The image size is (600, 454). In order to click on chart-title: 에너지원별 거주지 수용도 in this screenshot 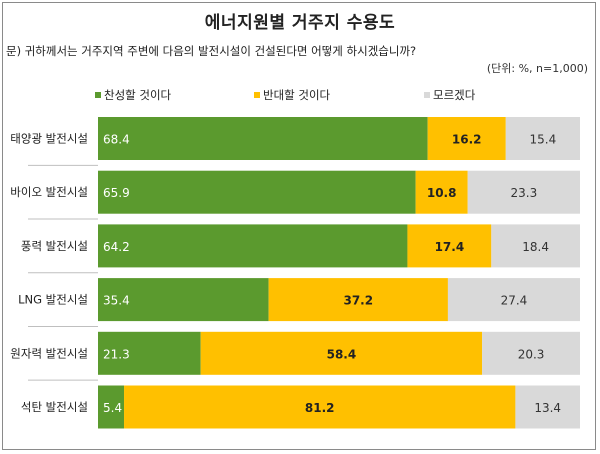, I will do `click(300, 23)`.